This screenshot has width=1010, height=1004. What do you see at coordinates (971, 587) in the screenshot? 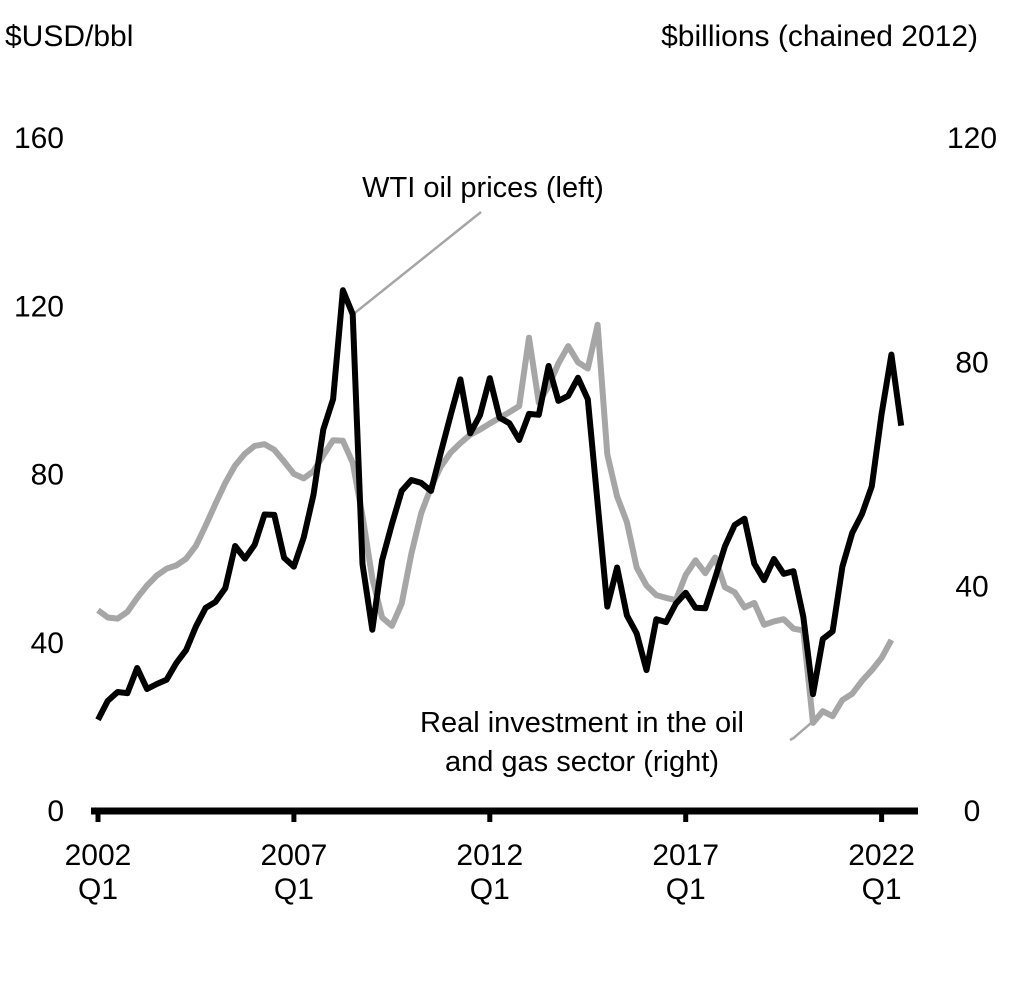
I see `right-axis-tick-label: 40` at bounding box center [971, 587].